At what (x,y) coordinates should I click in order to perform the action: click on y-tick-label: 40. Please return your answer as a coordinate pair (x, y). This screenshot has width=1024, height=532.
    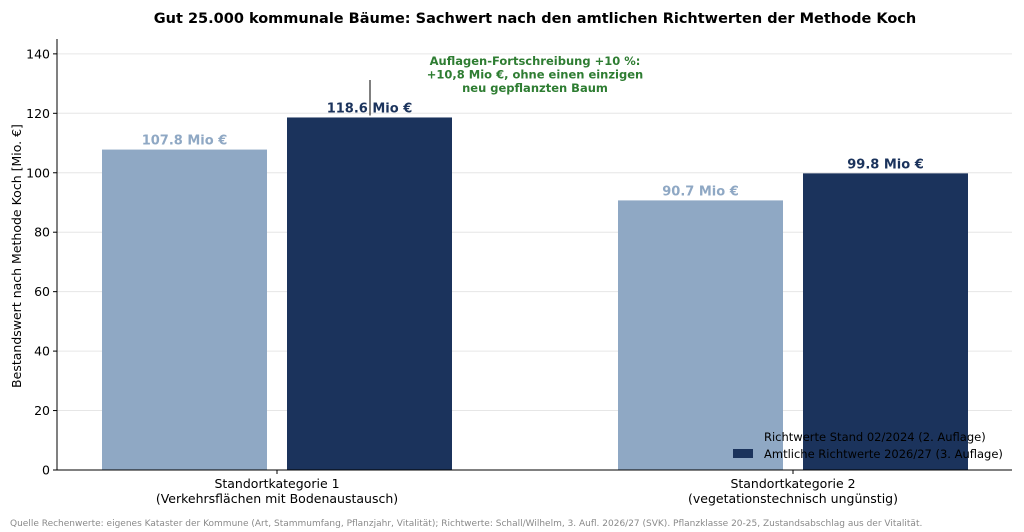
    Looking at the image, I should click on (42, 351).